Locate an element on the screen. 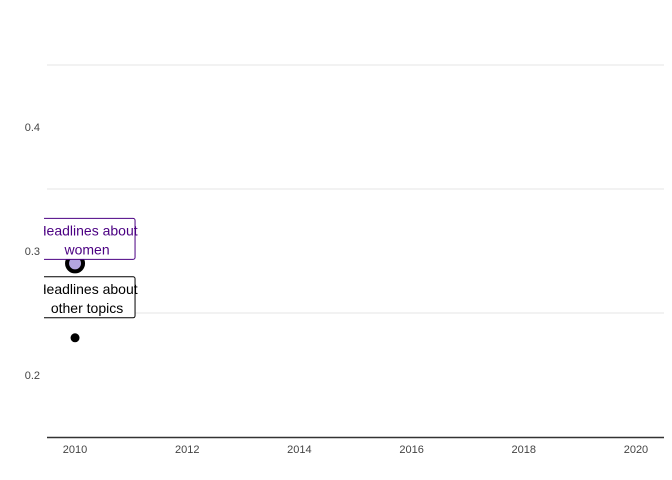 The height and width of the screenshot is (480, 672). y-tick-label: 0.2 is located at coordinates (32, 376).